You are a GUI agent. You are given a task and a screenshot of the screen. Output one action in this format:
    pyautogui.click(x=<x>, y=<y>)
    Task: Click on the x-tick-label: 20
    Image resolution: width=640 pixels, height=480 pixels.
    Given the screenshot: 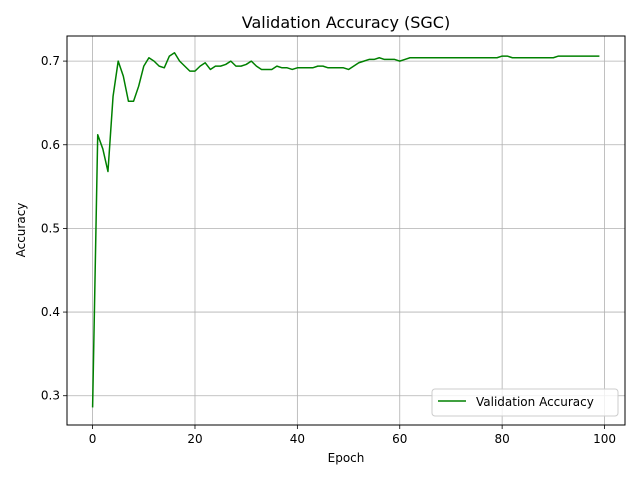 What is the action you would take?
    pyautogui.click(x=194, y=439)
    